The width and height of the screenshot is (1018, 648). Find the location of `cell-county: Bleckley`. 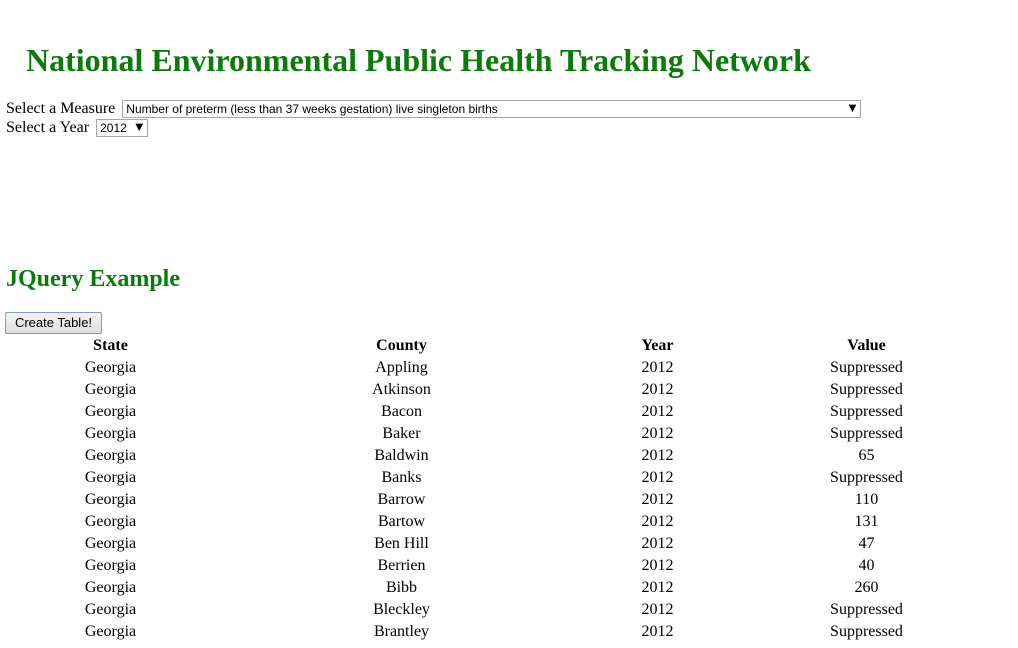

cell-county: Bleckley is located at coordinates (401, 609).